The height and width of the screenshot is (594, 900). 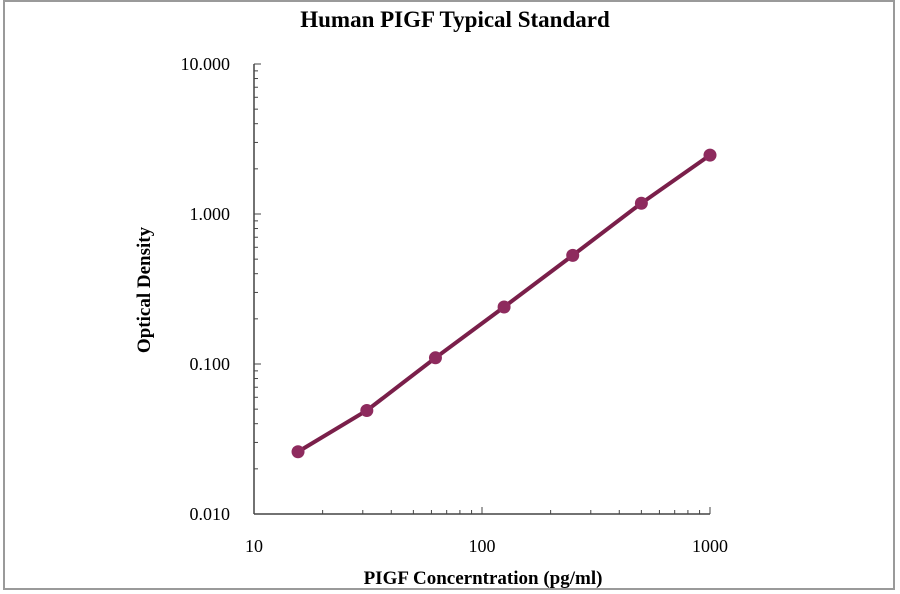 What do you see at coordinates (210, 514) in the screenshot?
I see `y-tick-label: 0.010` at bounding box center [210, 514].